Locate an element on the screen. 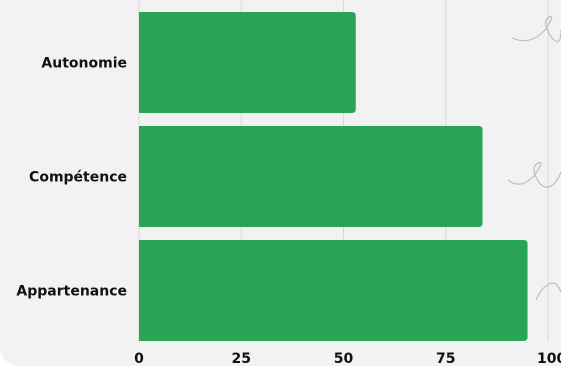 Image resolution: width=561 pixels, height=366 pixels. category-labels: Autonomie Compétence Appartenance is located at coordinates (71, 178).